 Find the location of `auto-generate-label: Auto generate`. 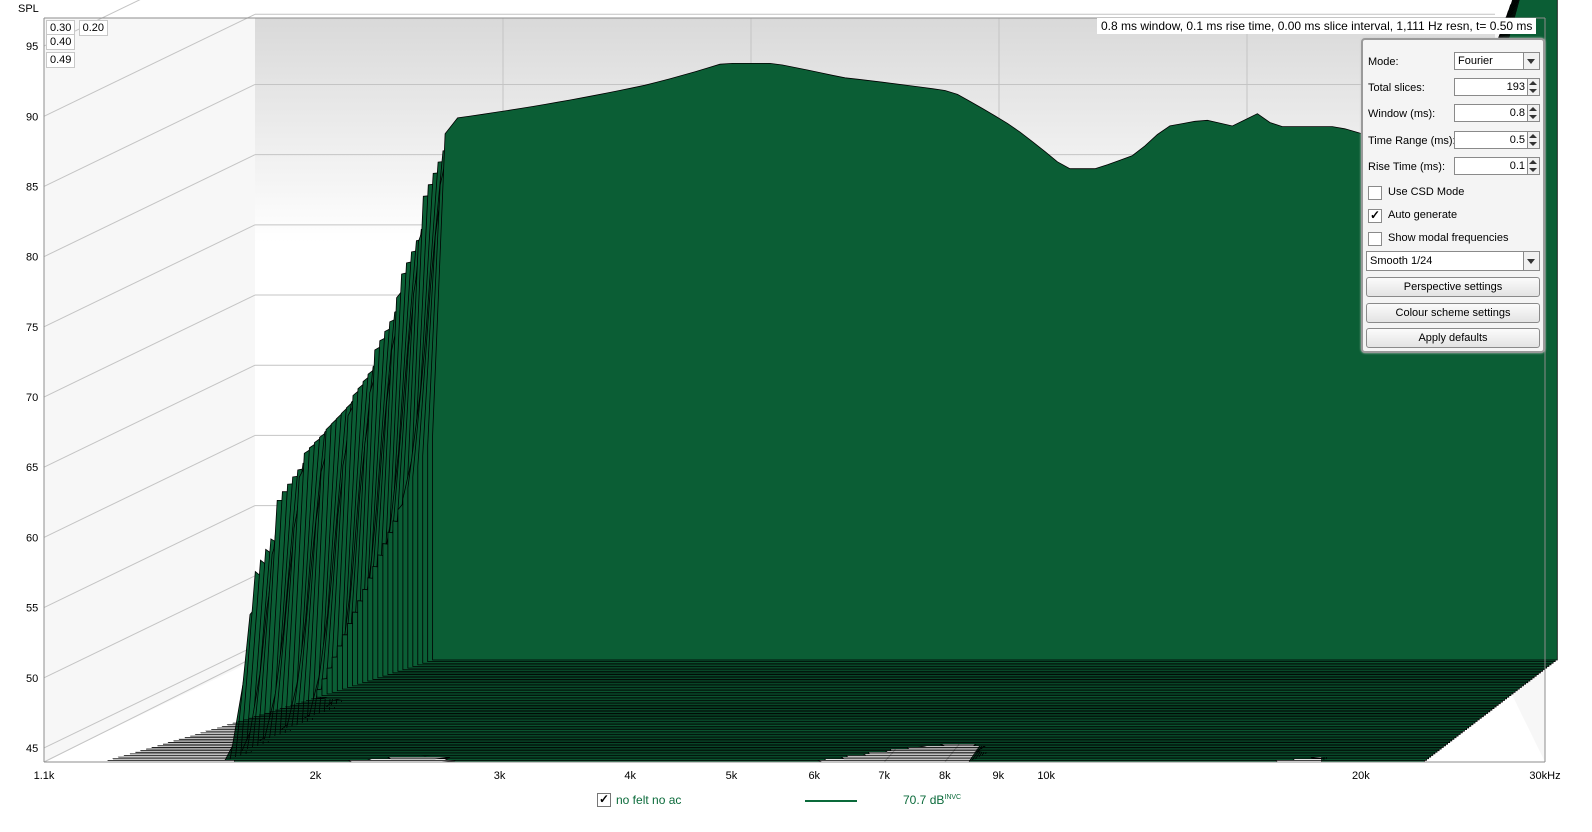

auto-generate-label: Auto generate is located at coordinates (1423, 215).